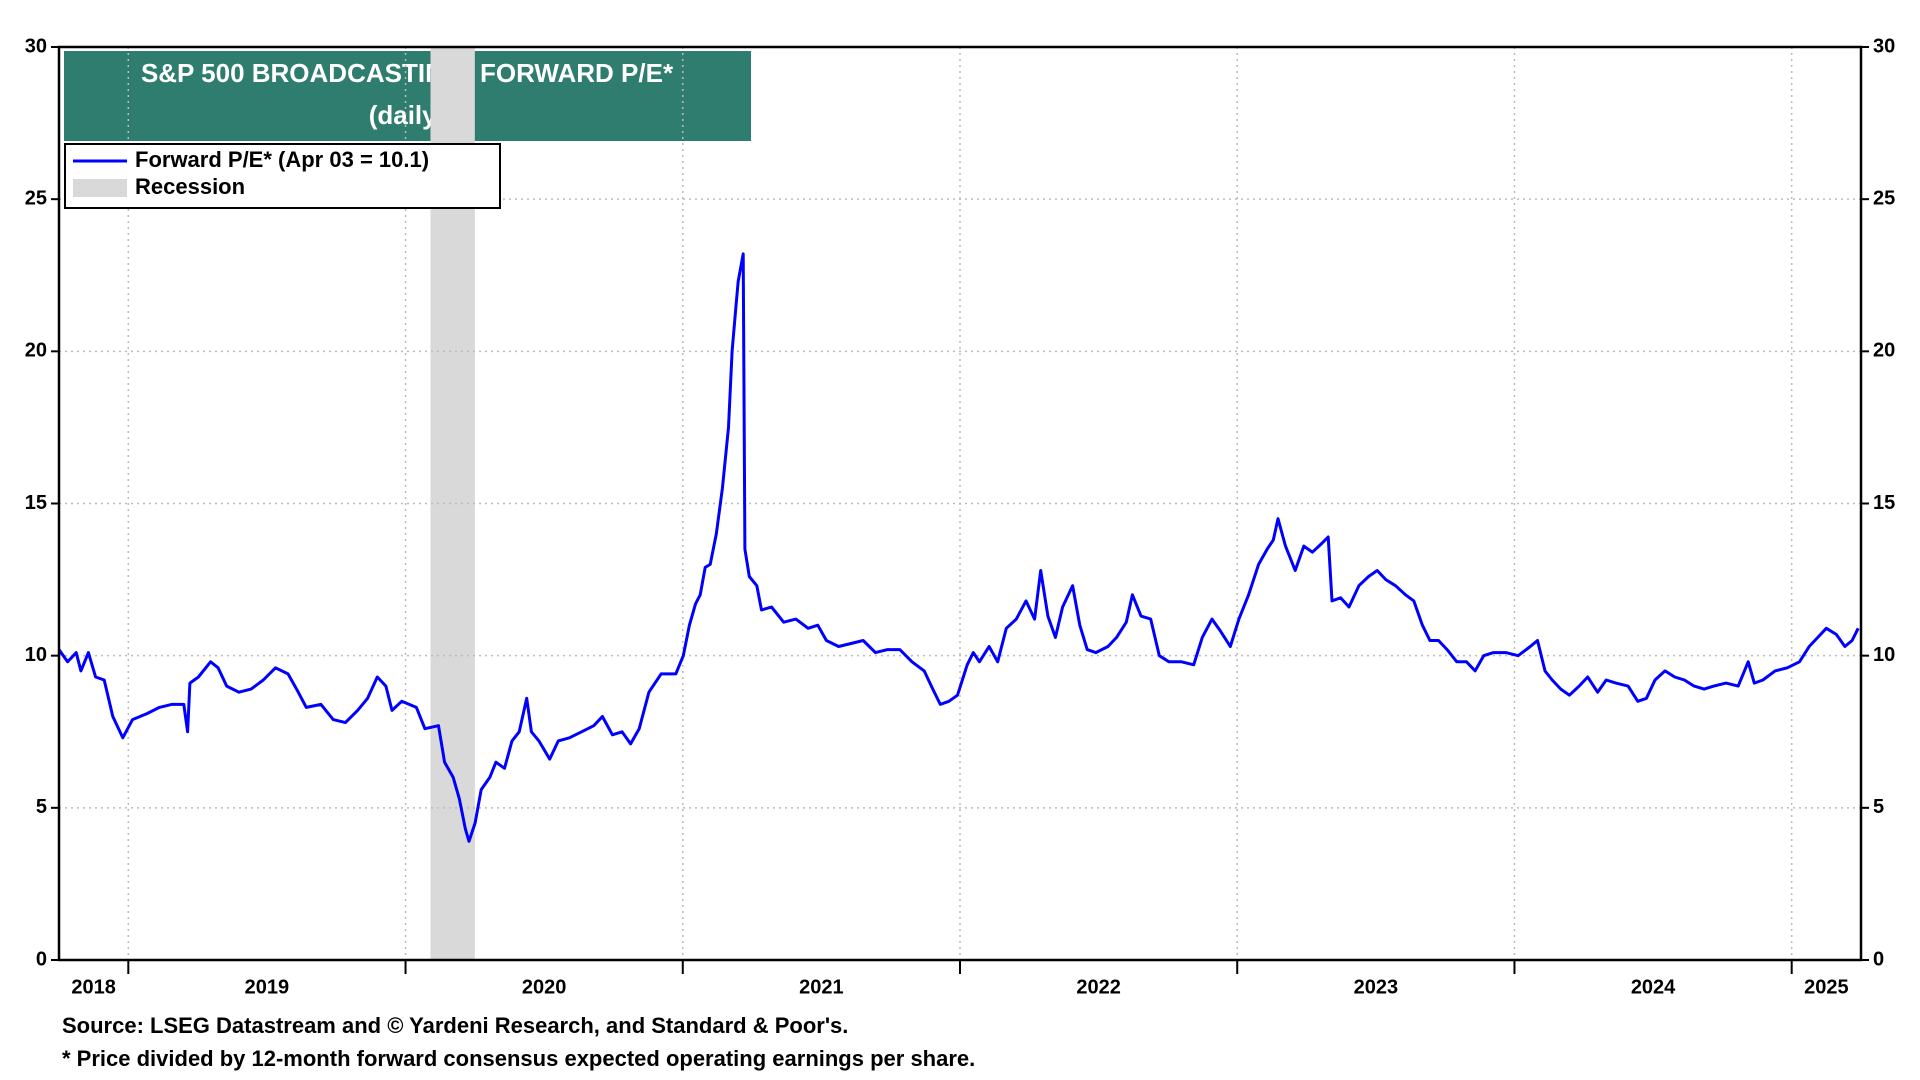 This screenshot has height=1080, width=1920. I want to click on y2-tick-label: 5, so click(1878, 807).